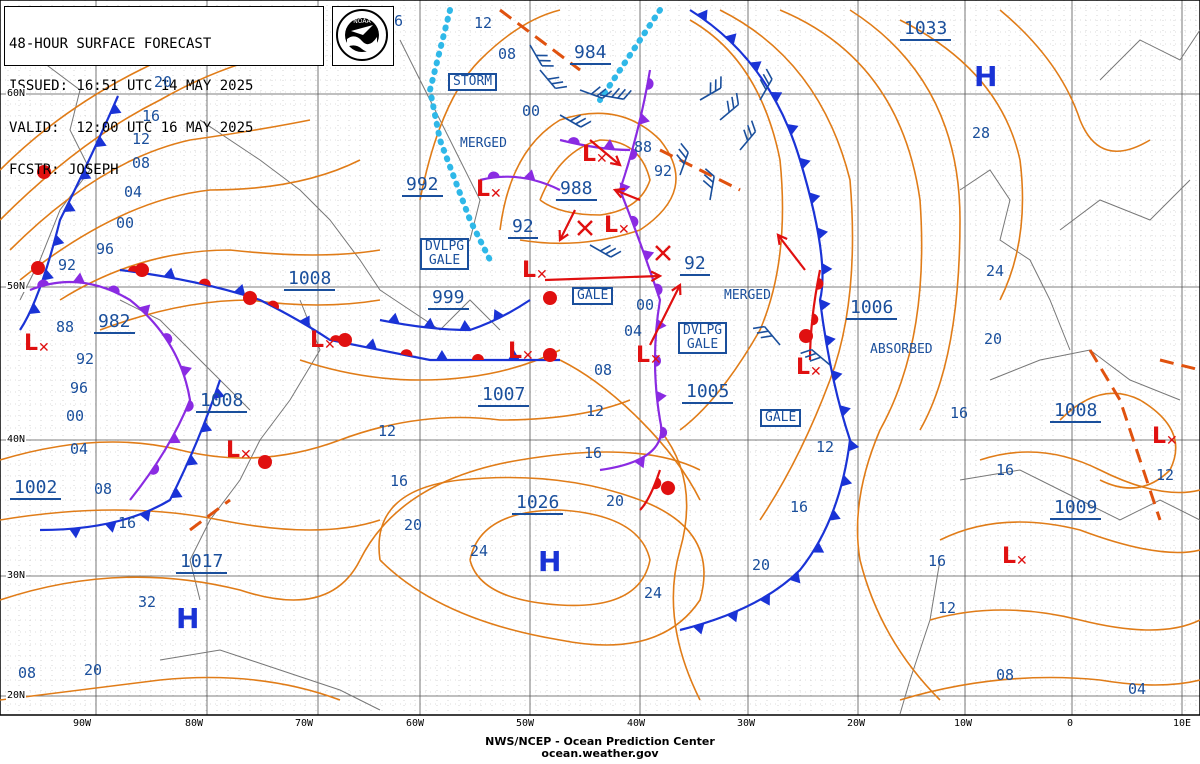  What do you see at coordinates (362, 21) in the screenshot?
I see `svg-text: NOAA` at bounding box center [362, 21].